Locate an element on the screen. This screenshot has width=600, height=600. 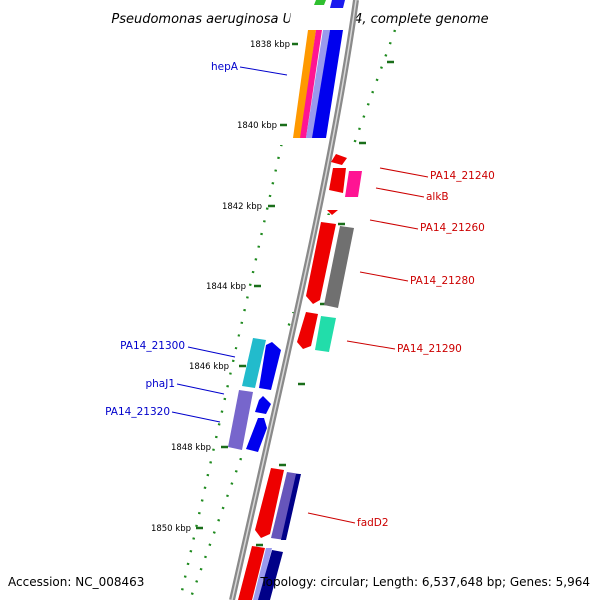
feature-lavender is located at coordinates (318, 84).